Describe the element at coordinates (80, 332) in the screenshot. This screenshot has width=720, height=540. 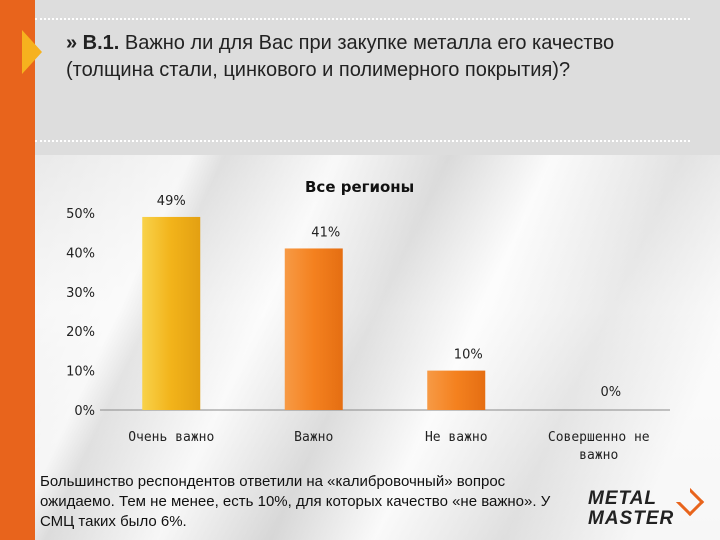
I see `y-tick-label: 20%` at that location.